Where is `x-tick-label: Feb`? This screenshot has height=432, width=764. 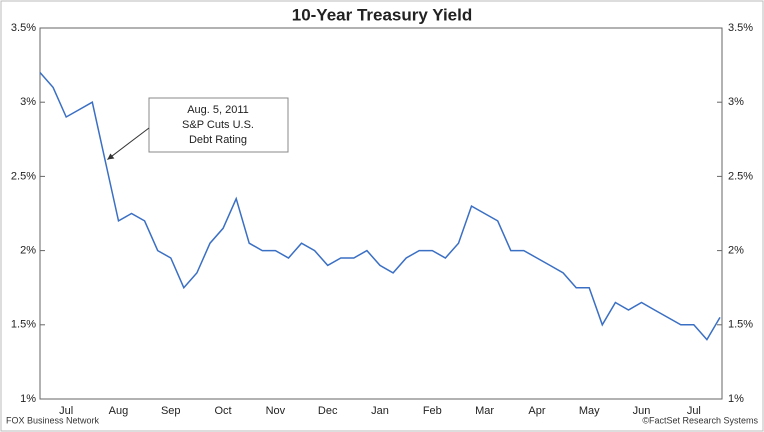 x-tick-label: Feb is located at coordinates (432, 411).